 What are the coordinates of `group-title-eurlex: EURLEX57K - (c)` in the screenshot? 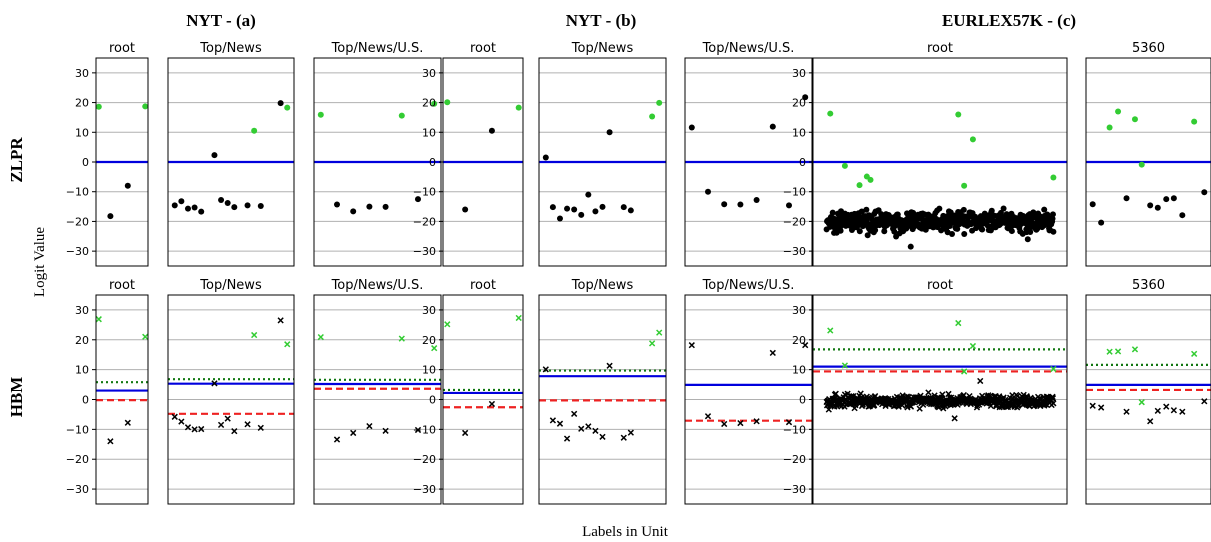 It's located at (1009, 20).